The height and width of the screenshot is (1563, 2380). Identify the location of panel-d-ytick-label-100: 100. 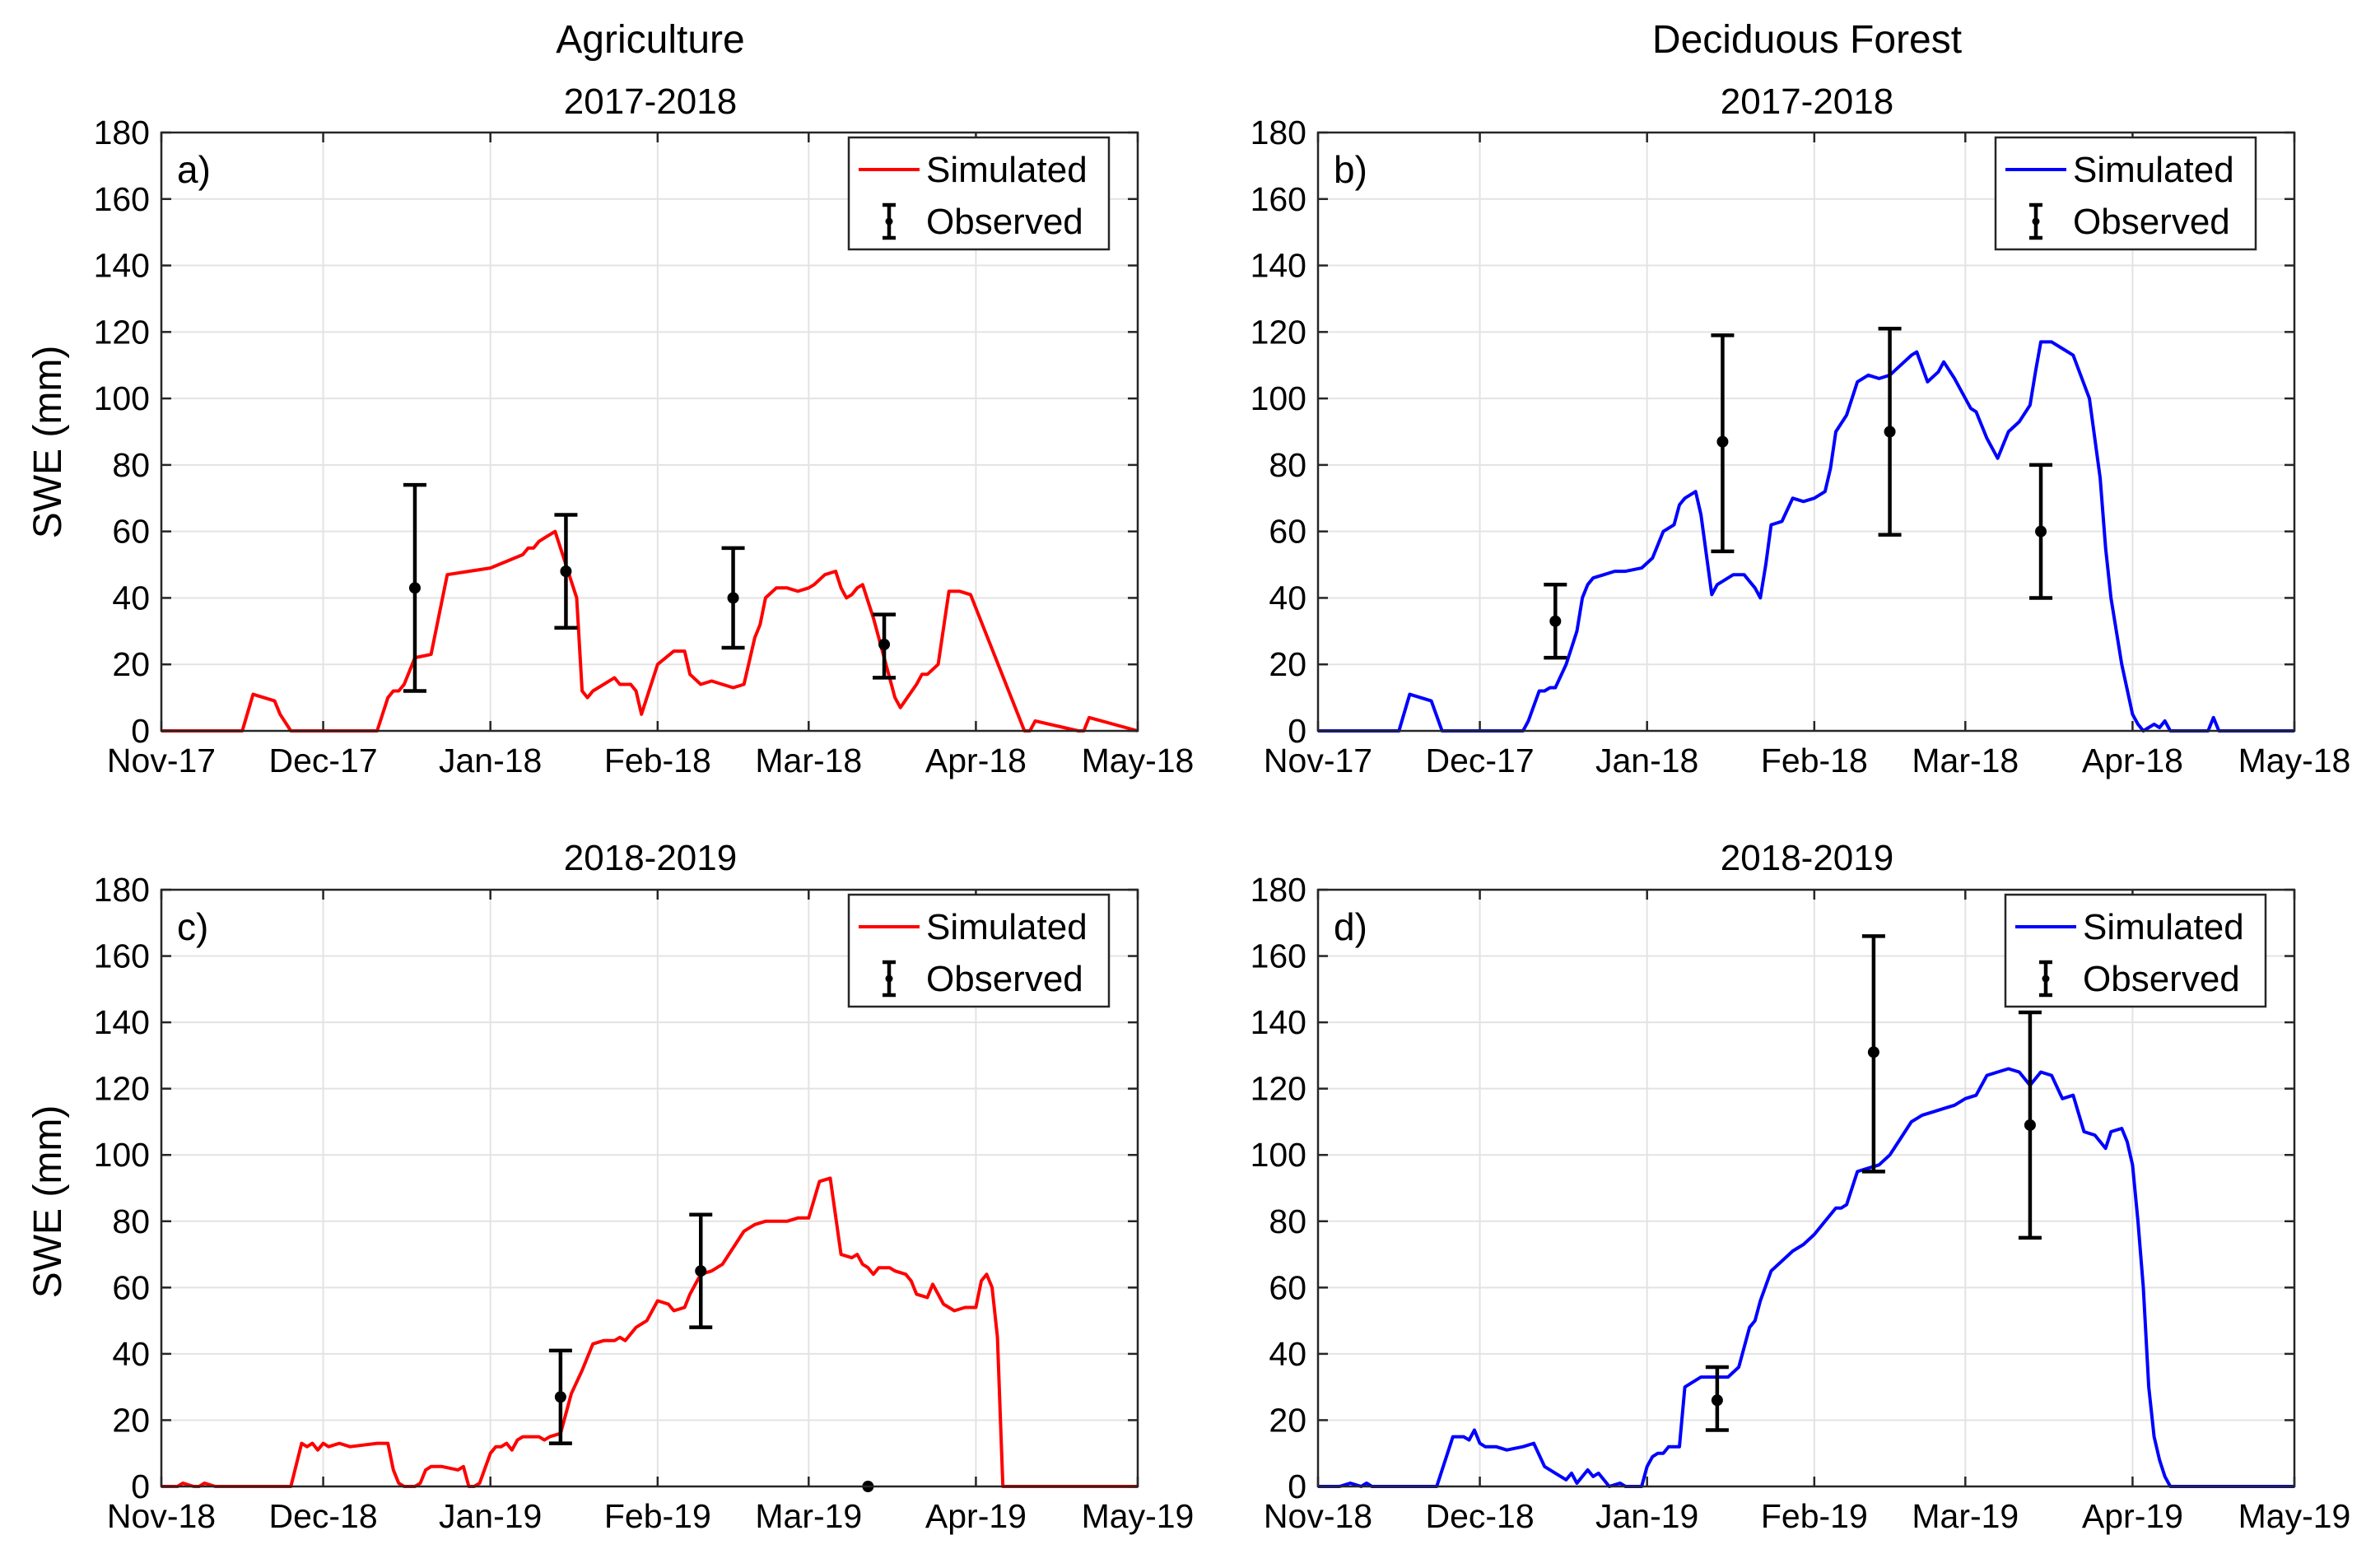
(1278, 1155).